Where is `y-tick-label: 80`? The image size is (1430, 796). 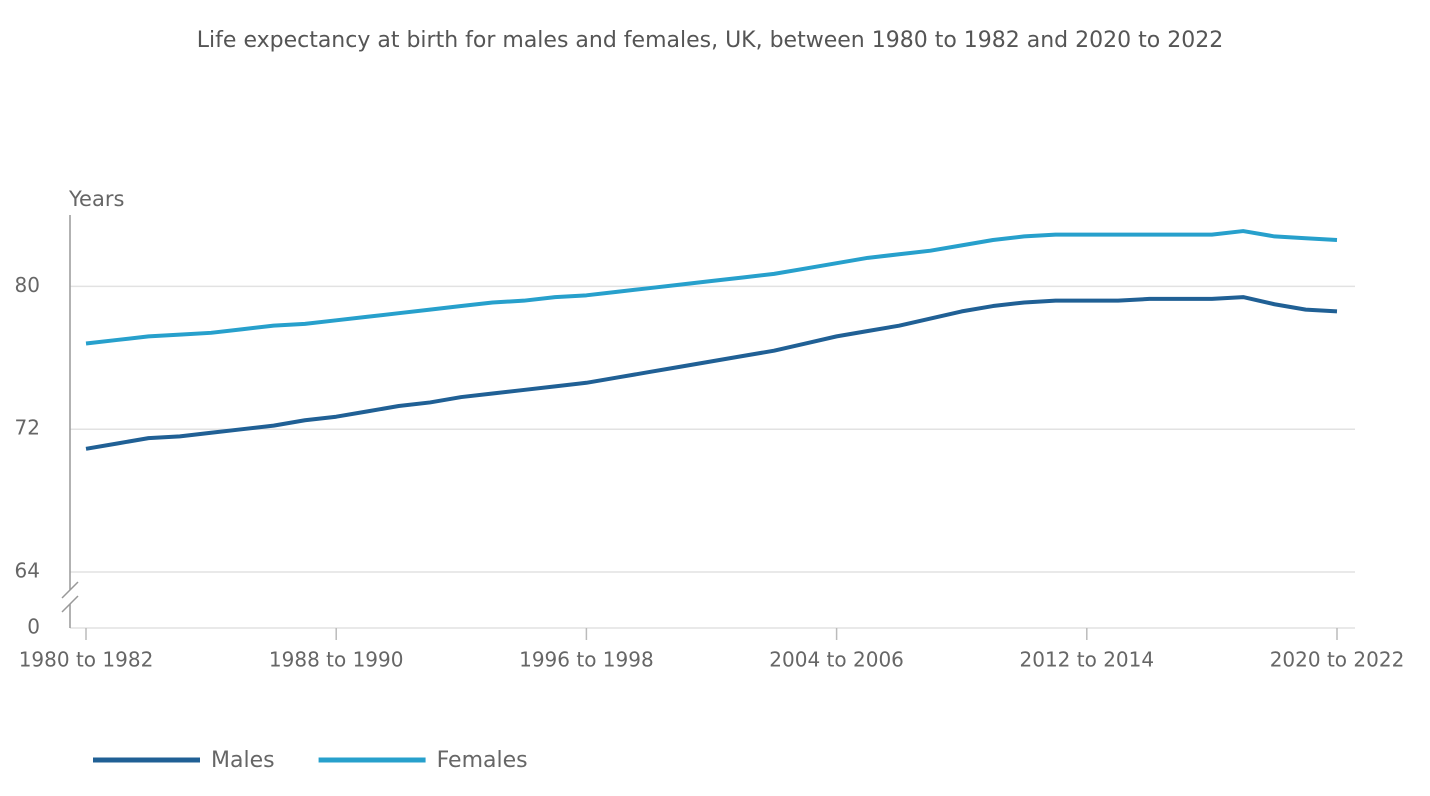 y-tick-label: 80 is located at coordinates (27, 285).